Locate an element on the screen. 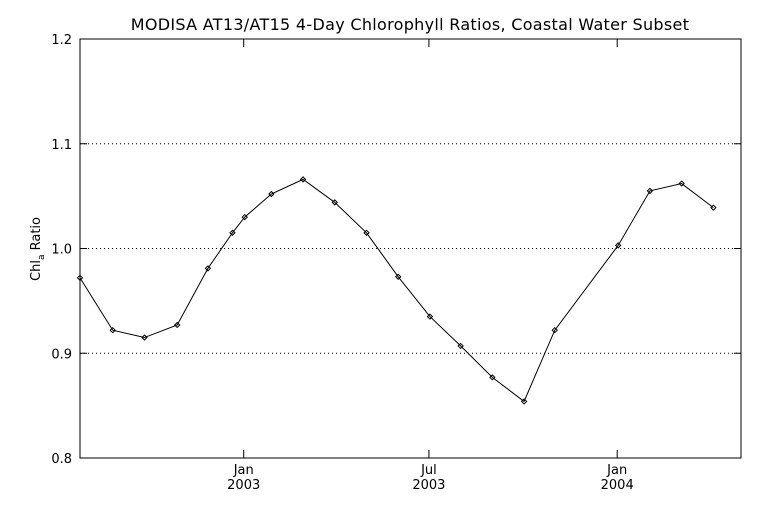  y-axis-label-subscript: a is located at coordinates (42, 258).